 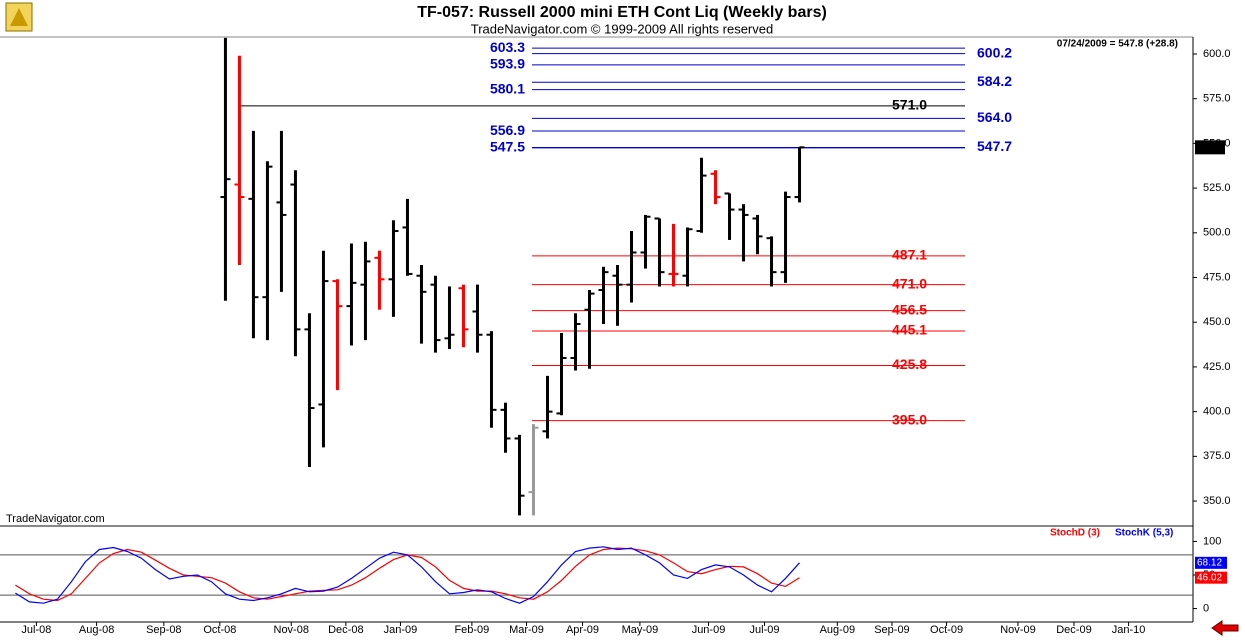 I want to click on x-tick-label: Jun-09, so click(x=709, y=630).